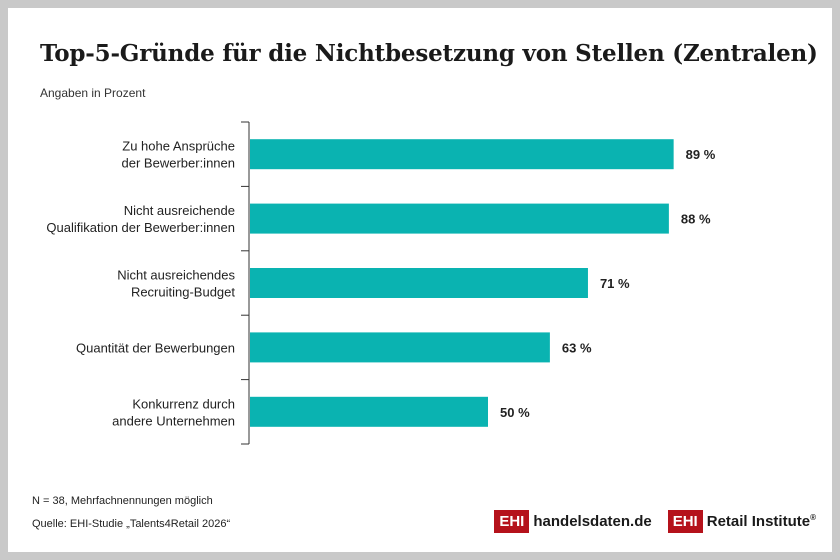  Describe the element at coordinates (140, 227) in the screenshot. I see `category-label: Qualifikation der Bewerber:innen` at that location.